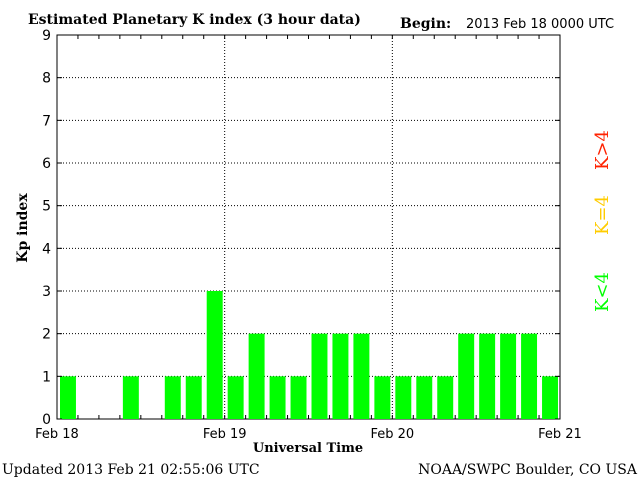 Image resolution: width=640 pixels, height=480 pixels. Describe the element at coordinates (23, 228) in the screenshot. I see `y-axis-label: Kp index` at that location.